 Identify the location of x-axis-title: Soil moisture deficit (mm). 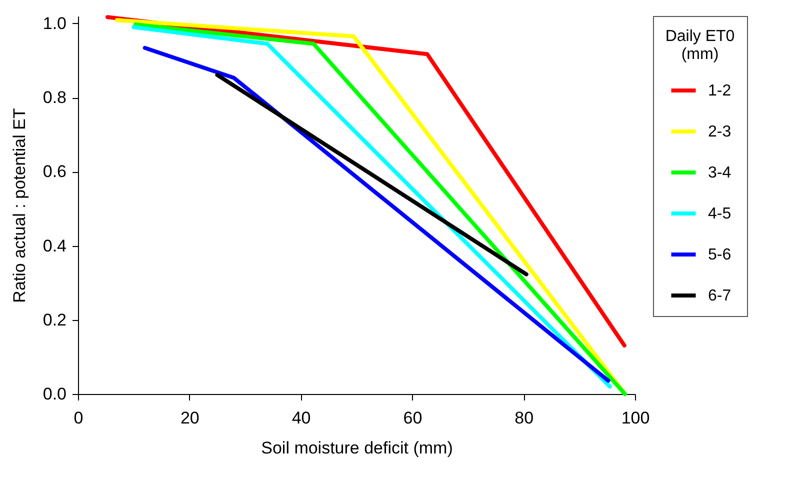
(357, 448).